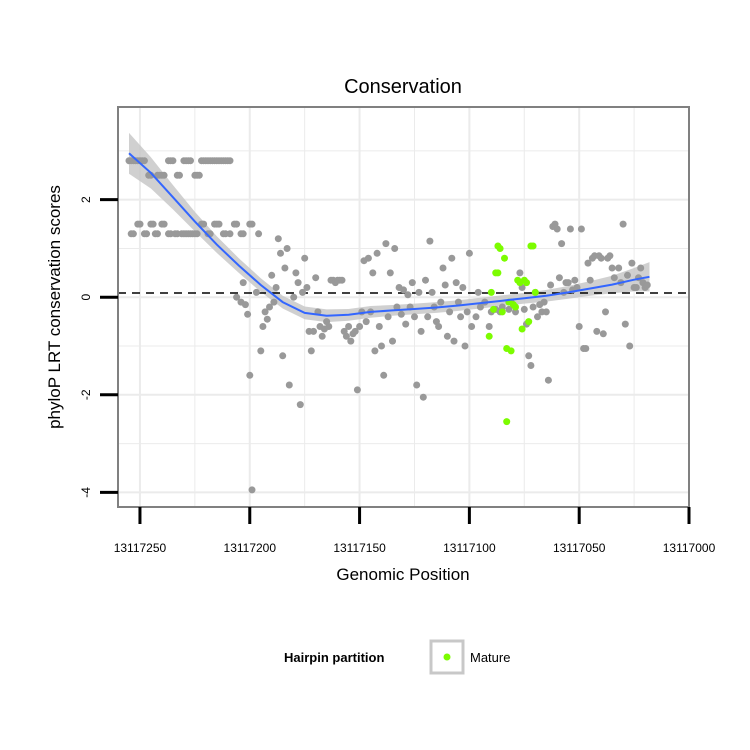  What do you see at coordinates (402, 574) in the screenshot?
I see `x-axis-title: Genomic Position` at bounding box center [402, 574].